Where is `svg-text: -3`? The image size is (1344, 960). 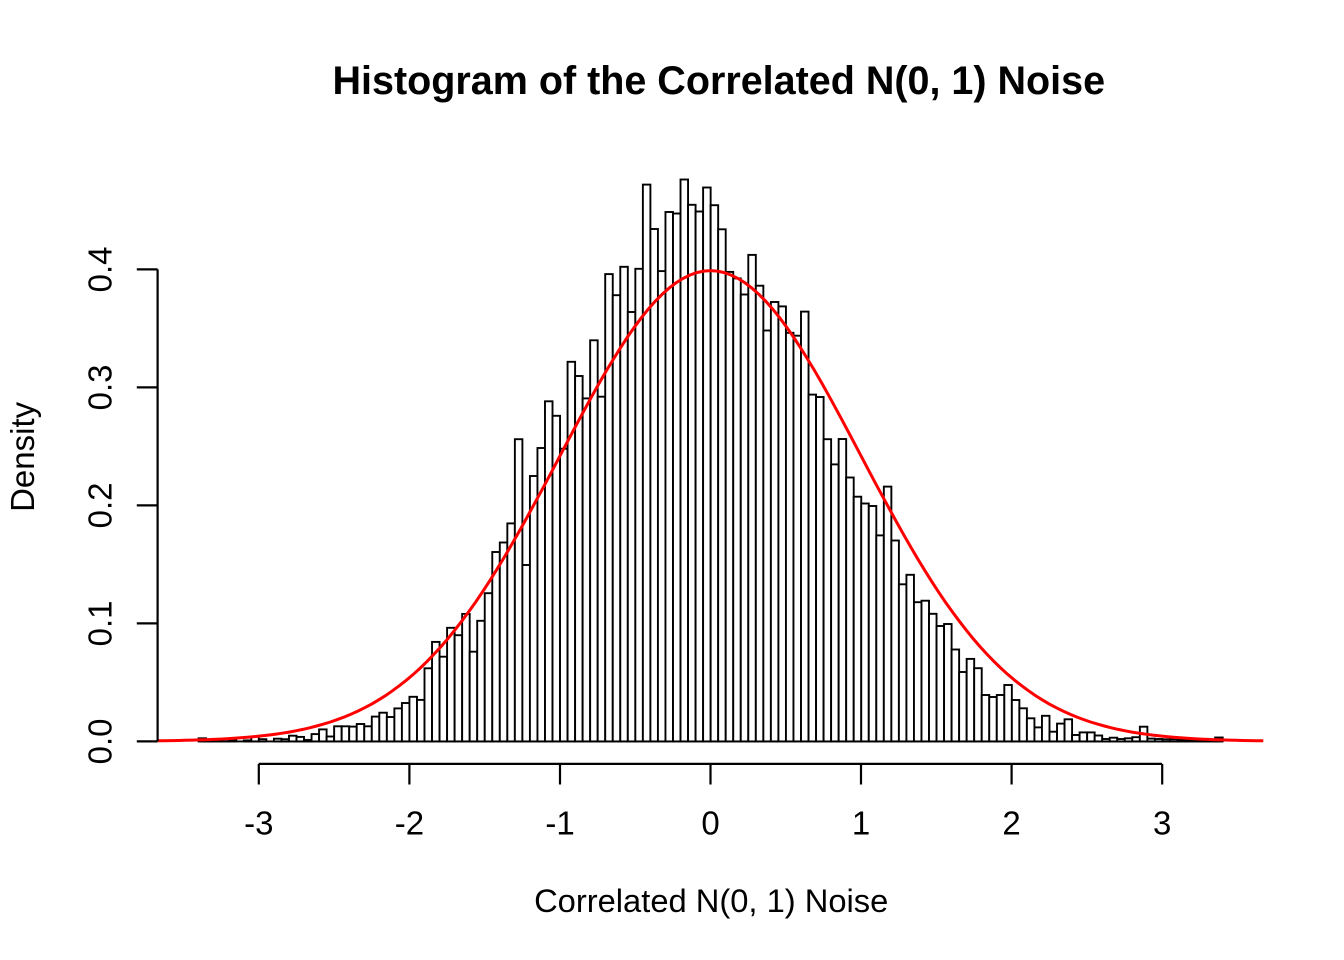
svg-text: -3 is located at coordinates (258, 822).